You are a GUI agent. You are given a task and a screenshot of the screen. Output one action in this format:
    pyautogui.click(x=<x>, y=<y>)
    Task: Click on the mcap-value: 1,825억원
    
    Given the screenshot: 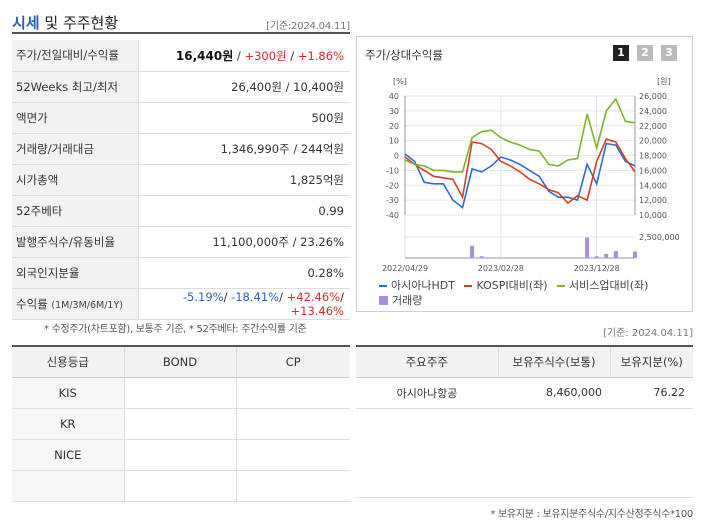 What is the action you would take?
    pyautogui.click(x=244, y=180)
    